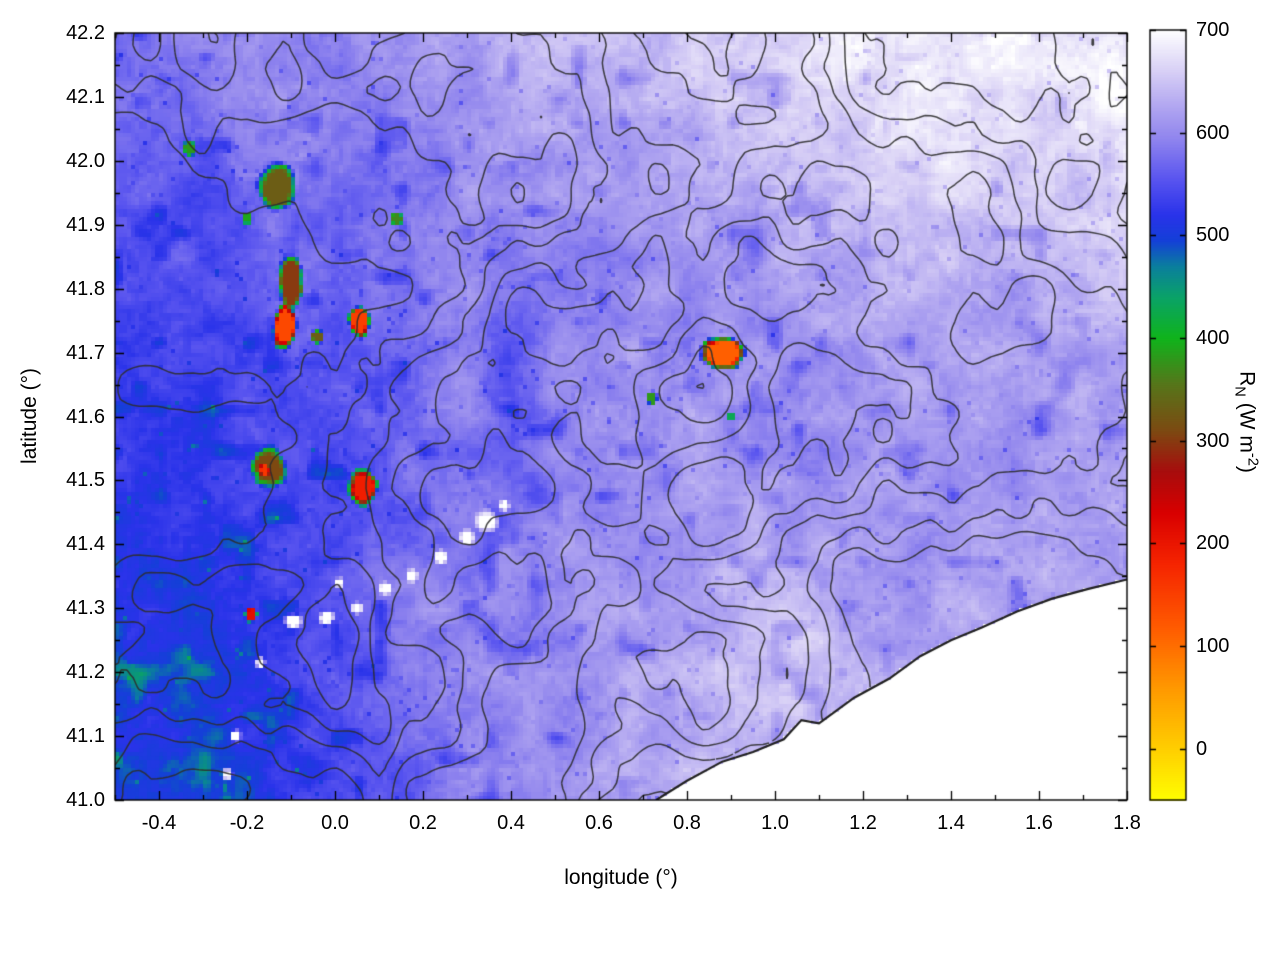 The height and width of the screenshot is (960, 1280). Describe the element at coordinates (775, 823) in the screenshot. I see `x-tick-label: 1.0` at that location.